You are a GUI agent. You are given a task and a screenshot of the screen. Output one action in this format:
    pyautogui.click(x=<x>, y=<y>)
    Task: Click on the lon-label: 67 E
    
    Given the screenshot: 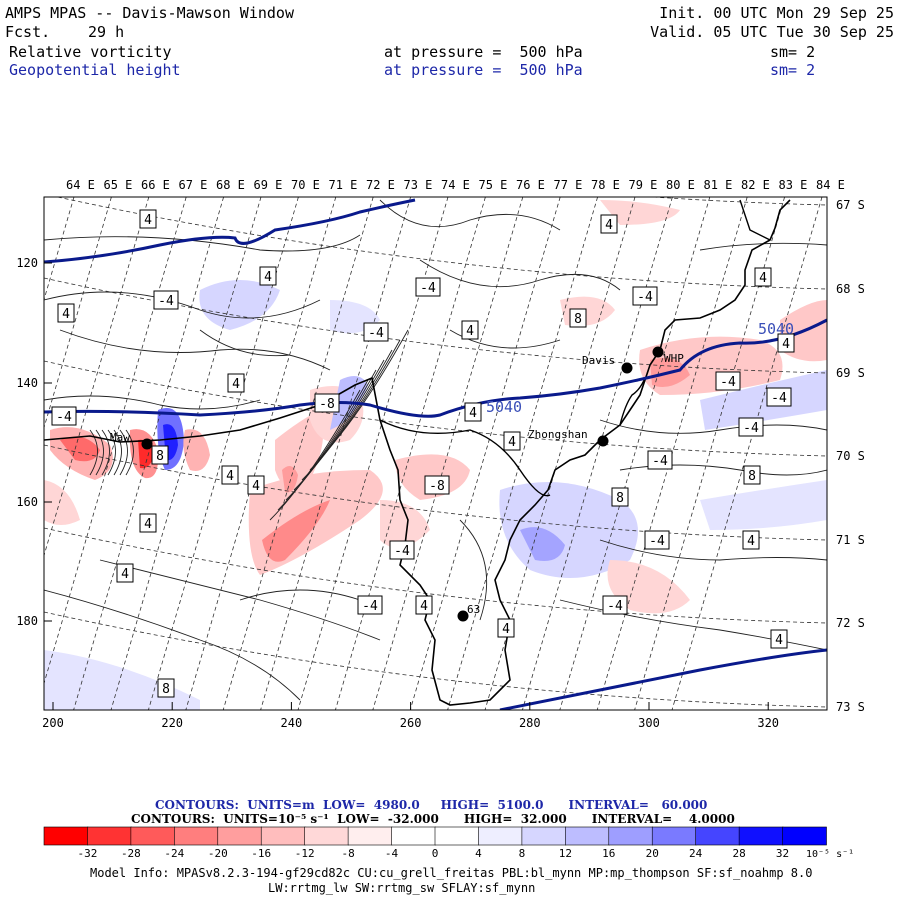 What is the action you would take?
    pyautogui.click(x=193, y=185)
    